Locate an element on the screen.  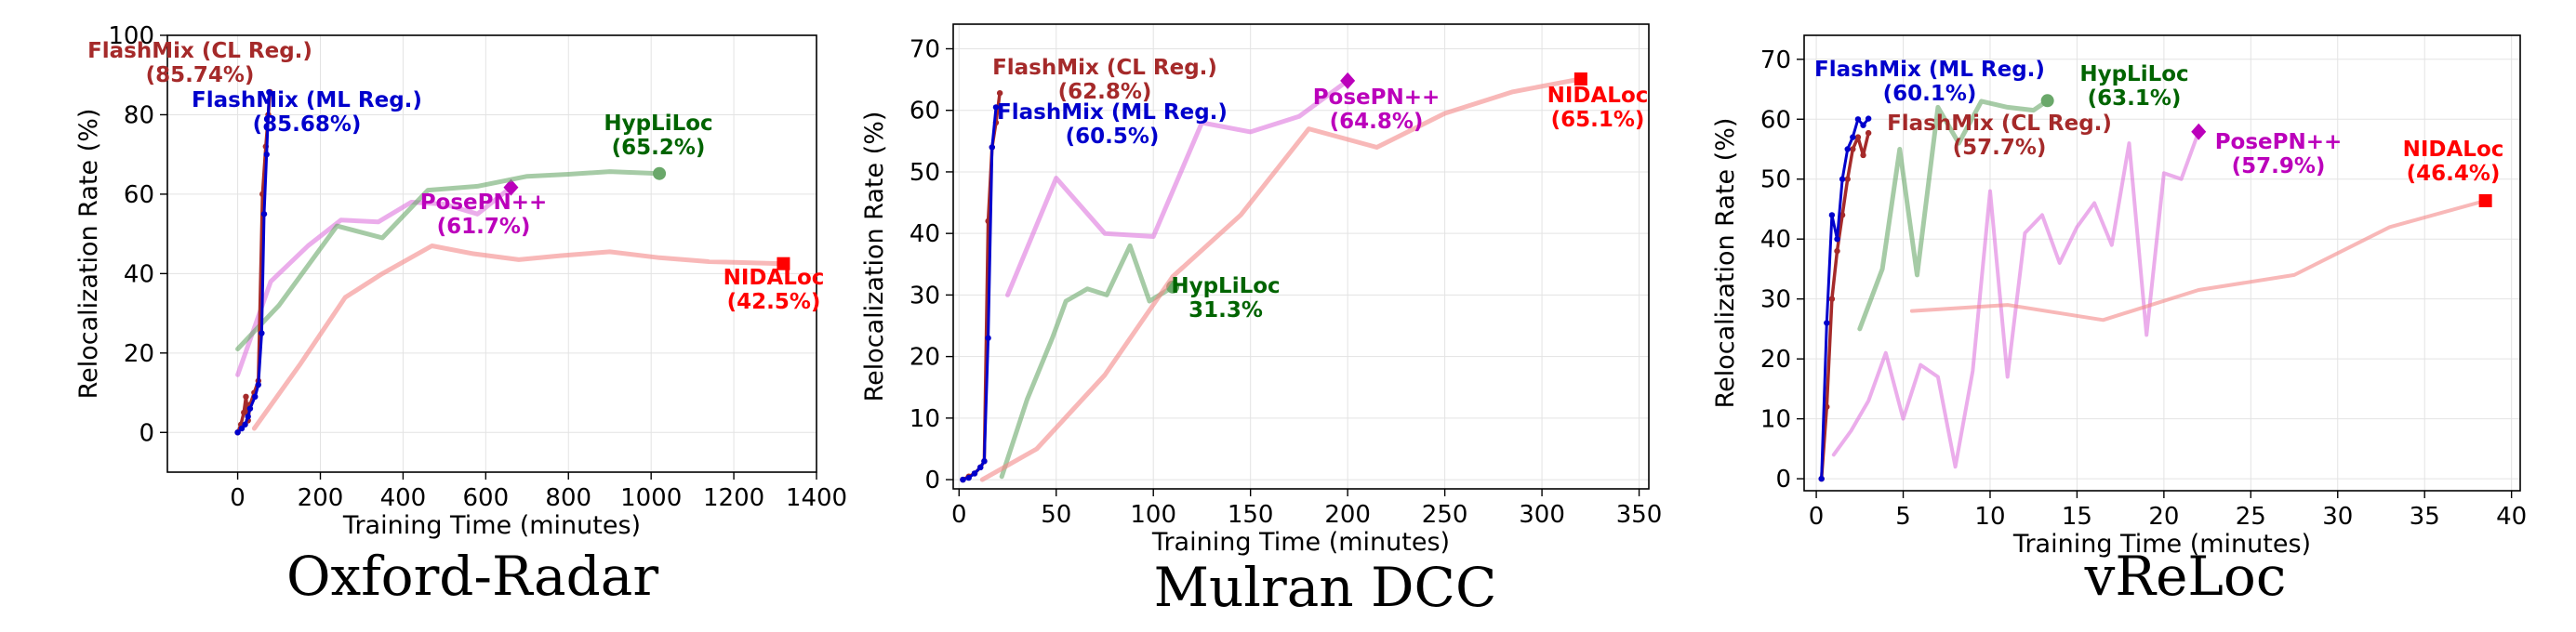
x-tick-label: 1400 is located at coordinates (816, 498).